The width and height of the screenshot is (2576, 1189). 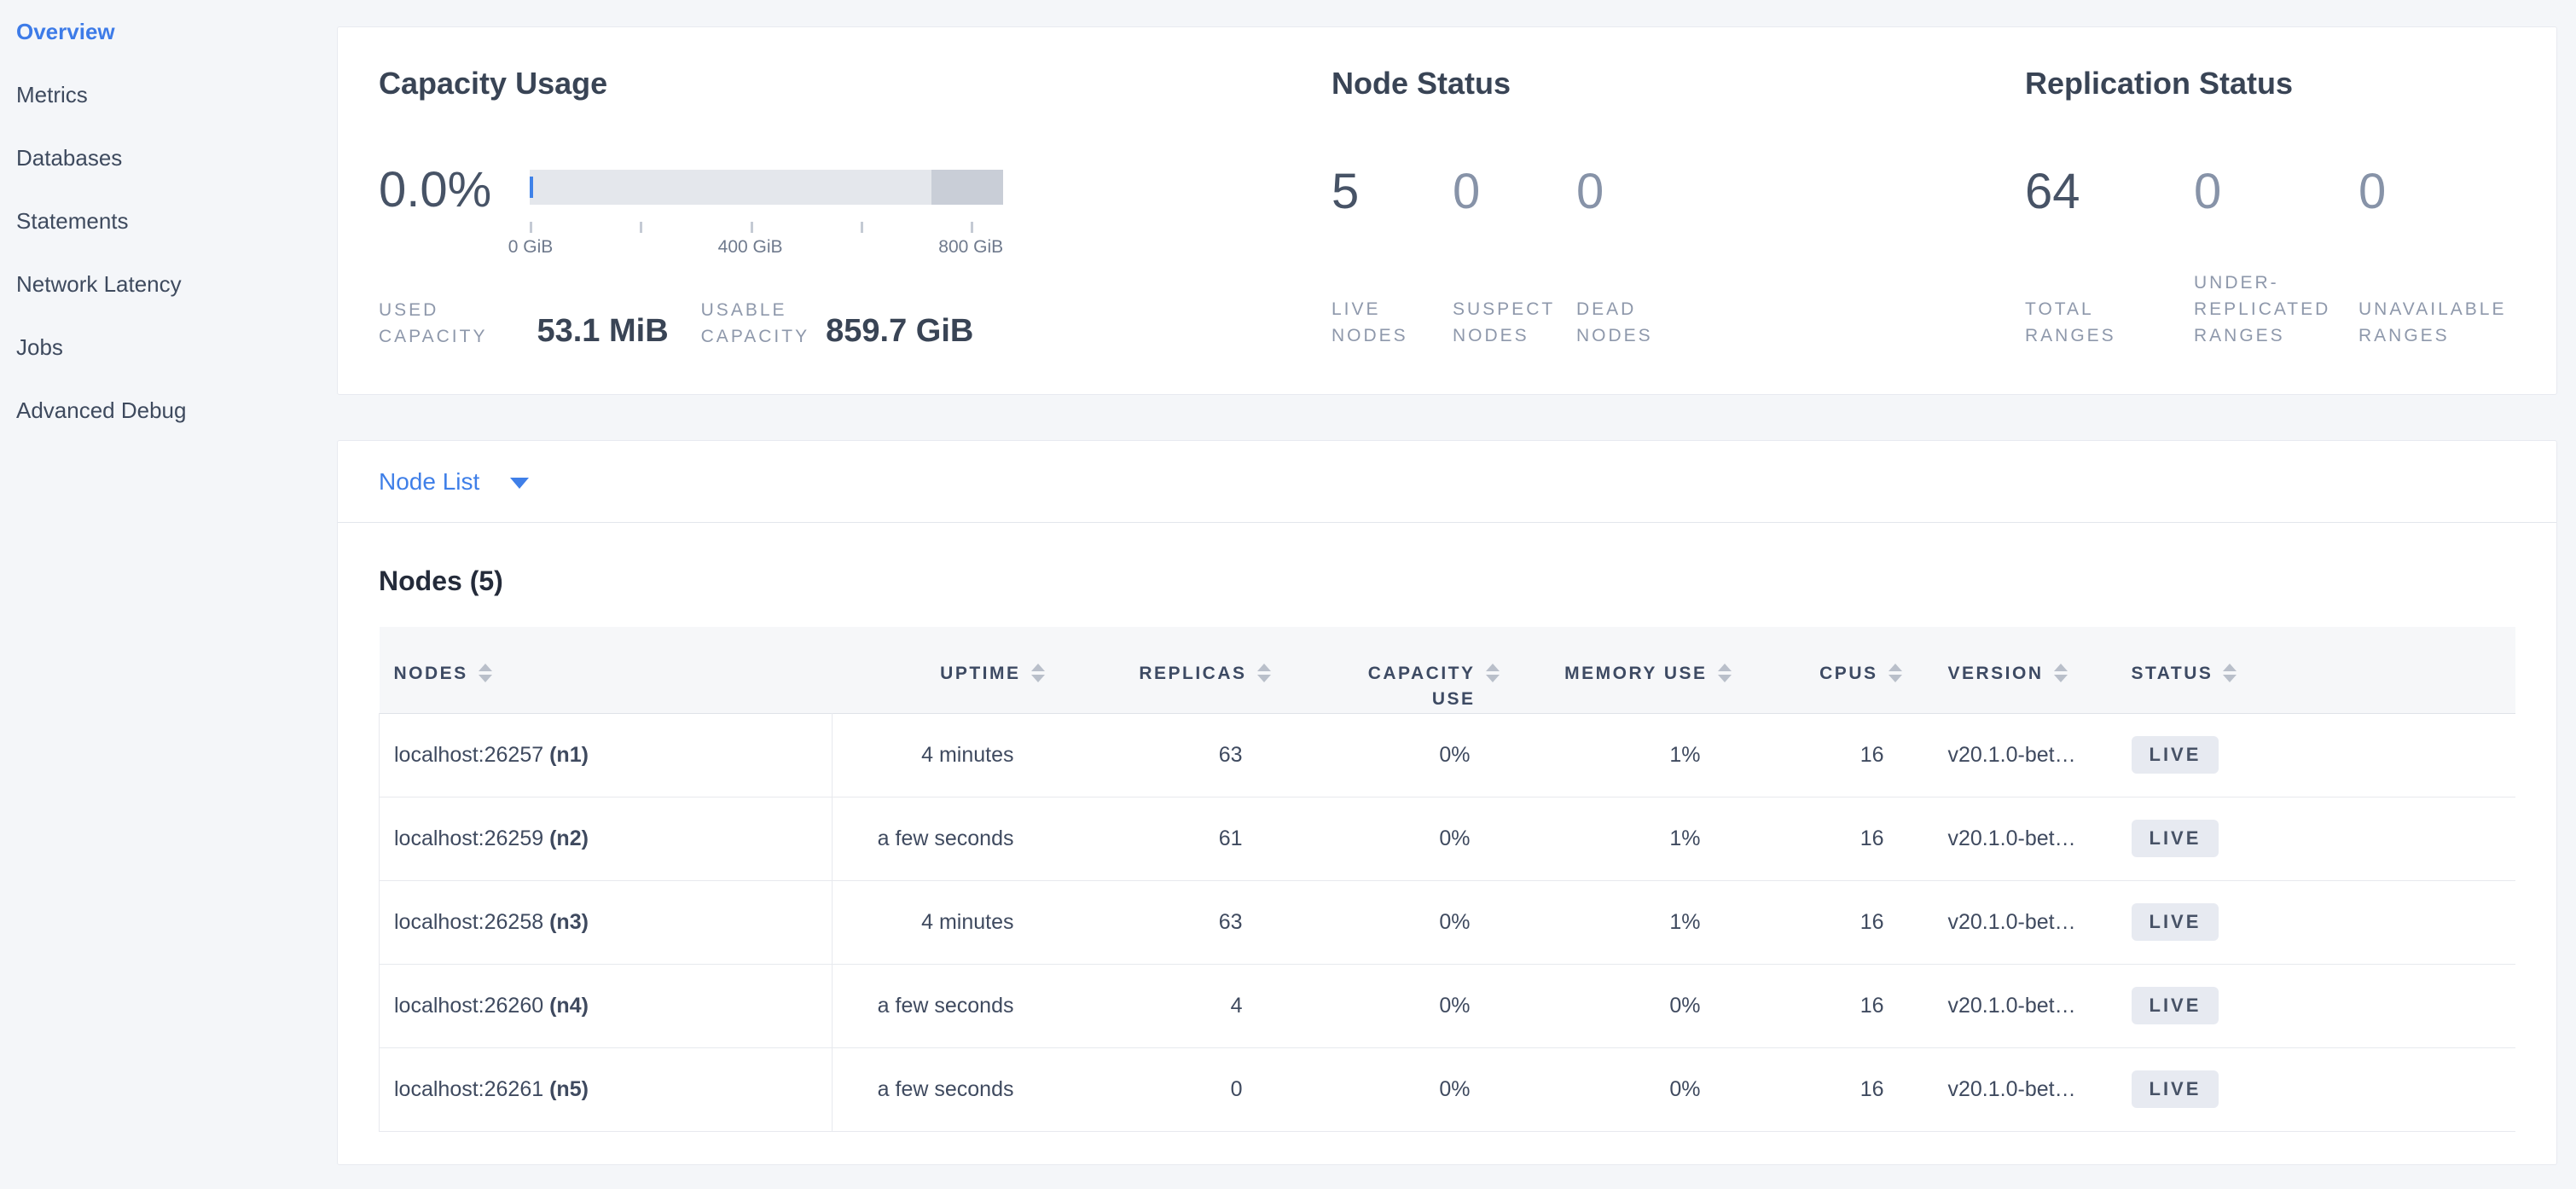 I want to click on node-status-title: Node Status, so click(x=1421, y=83).